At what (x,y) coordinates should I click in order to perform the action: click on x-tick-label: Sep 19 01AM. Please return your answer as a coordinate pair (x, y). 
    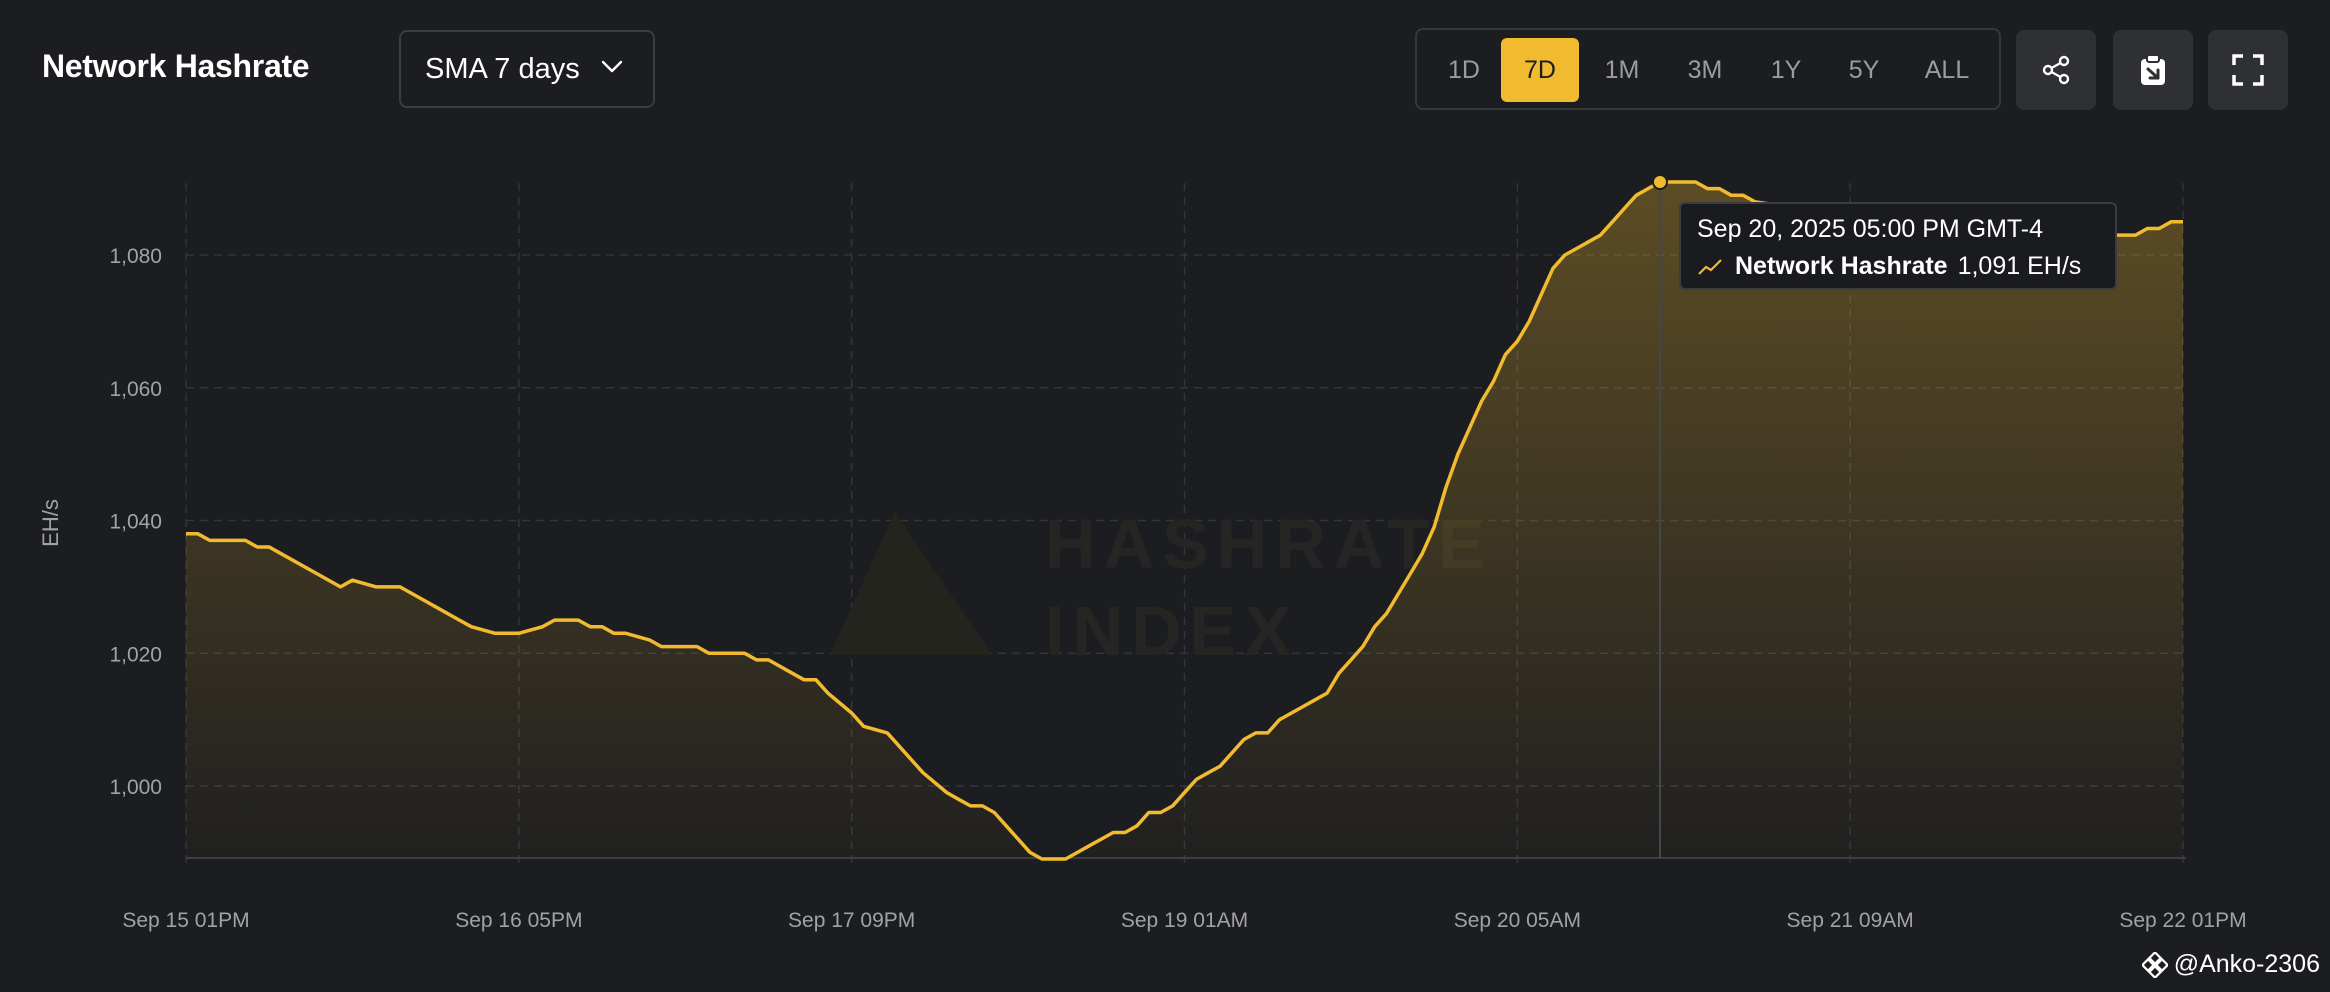
    Looking at the image, I should click on (1184, 920).